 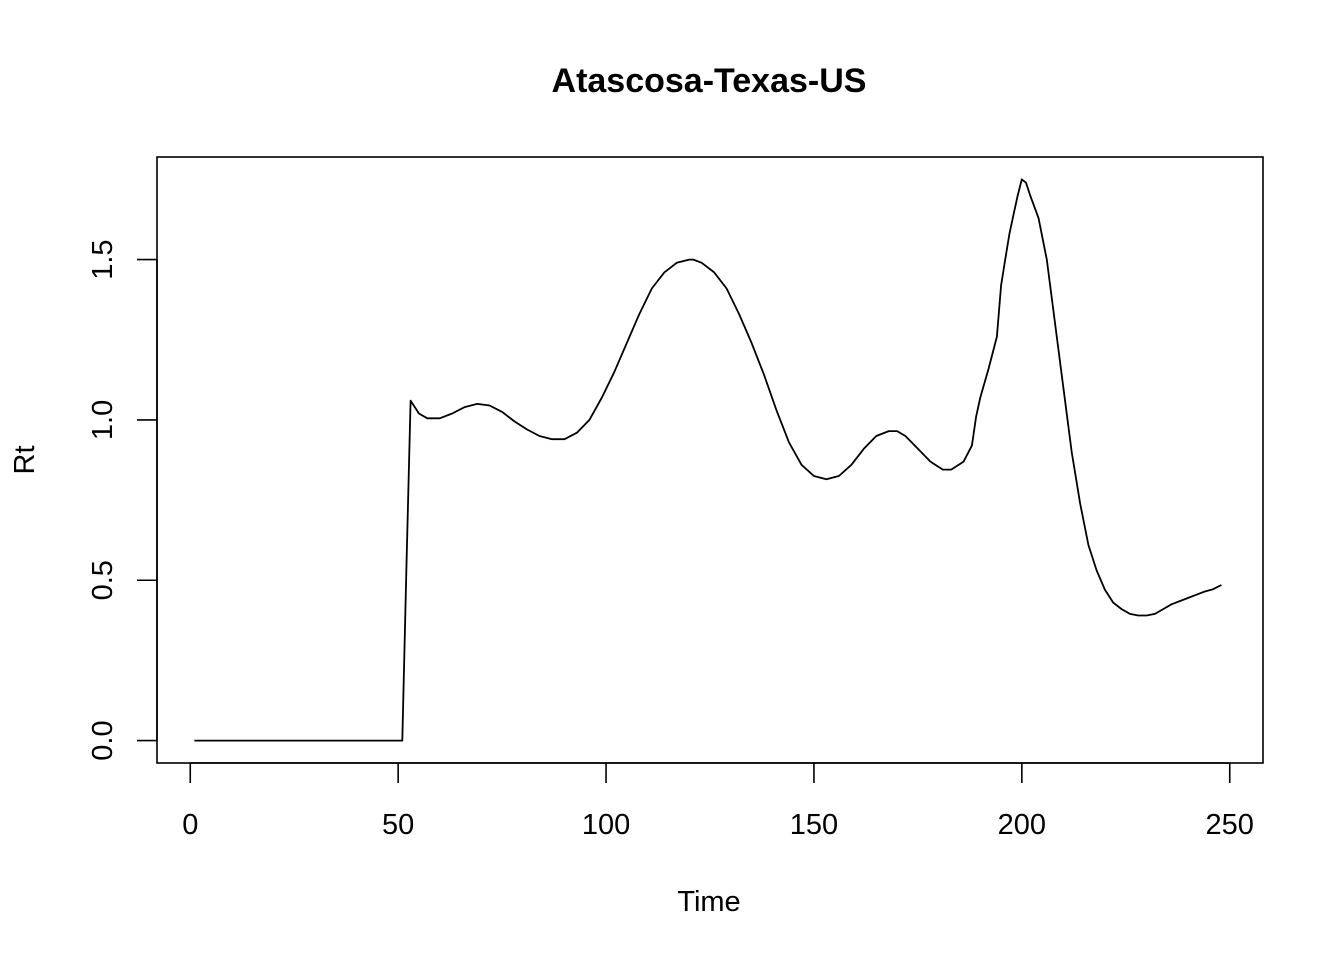 What do you see at coordinates (190, 825) in the screenshot?
I see `x-tick-label: 0` at bounding box center [190, 825].